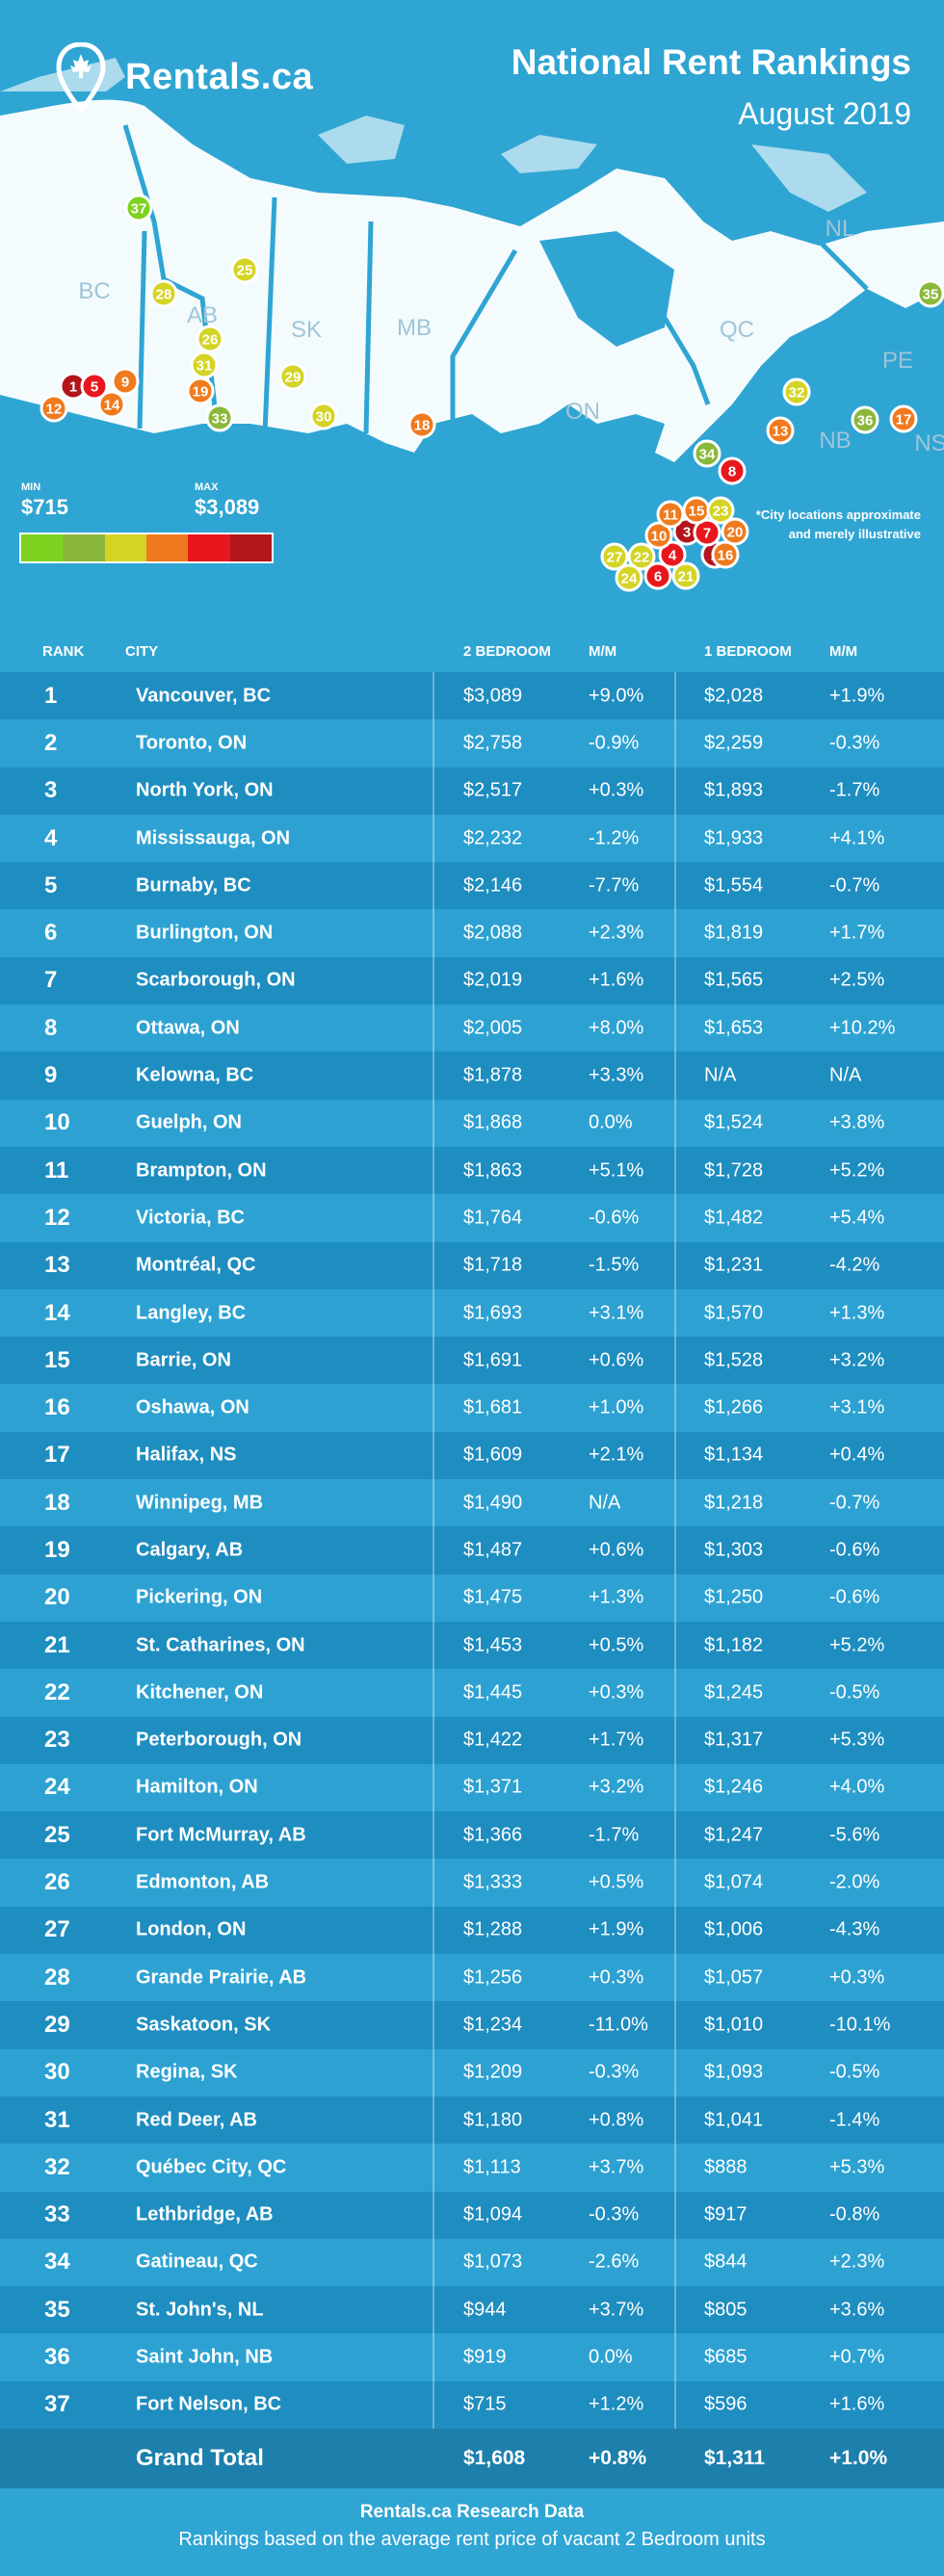 This screenshot has height=2576, width=944. What do you see at coordinates (204, 2025) in the screenshot?
I see `cell-city: Saskatoon, SK` at bounding box center [204, 2025].